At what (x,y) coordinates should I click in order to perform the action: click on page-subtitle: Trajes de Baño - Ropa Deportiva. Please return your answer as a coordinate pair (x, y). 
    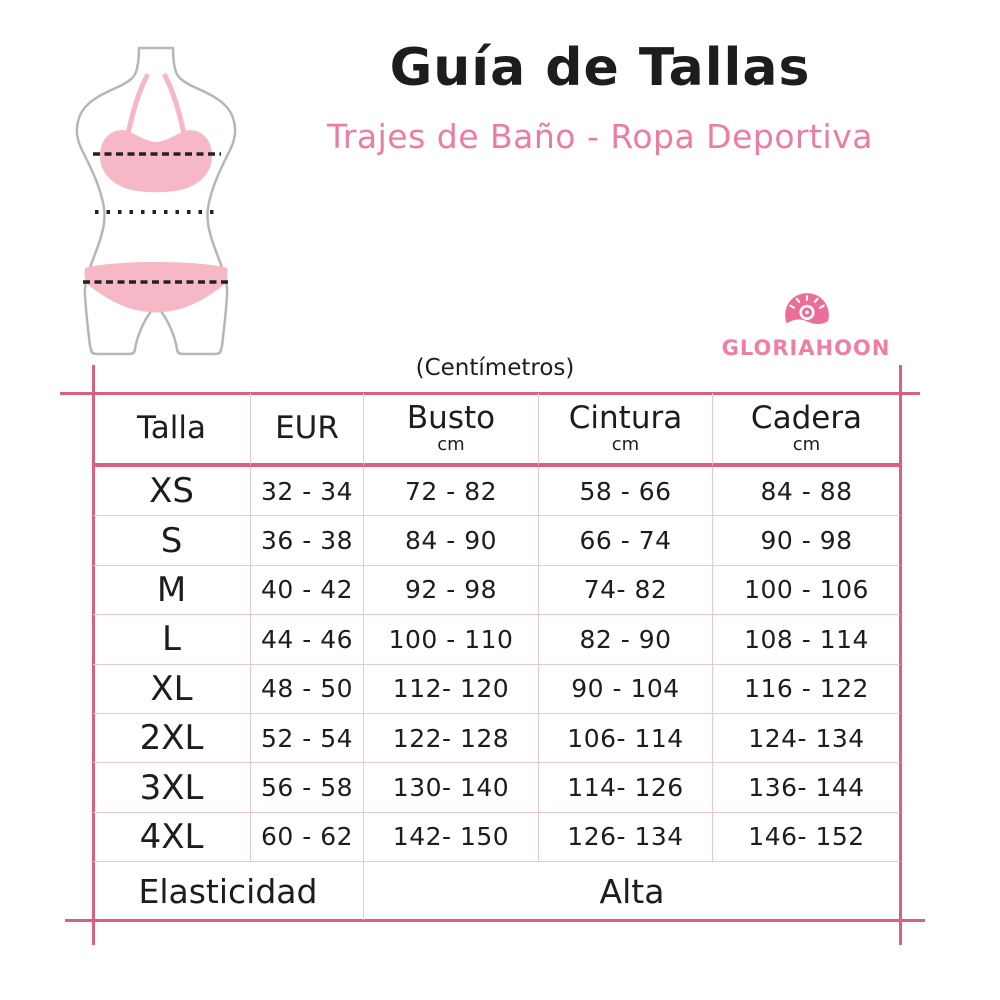
    Looking at the image, I should click on (600, 136).